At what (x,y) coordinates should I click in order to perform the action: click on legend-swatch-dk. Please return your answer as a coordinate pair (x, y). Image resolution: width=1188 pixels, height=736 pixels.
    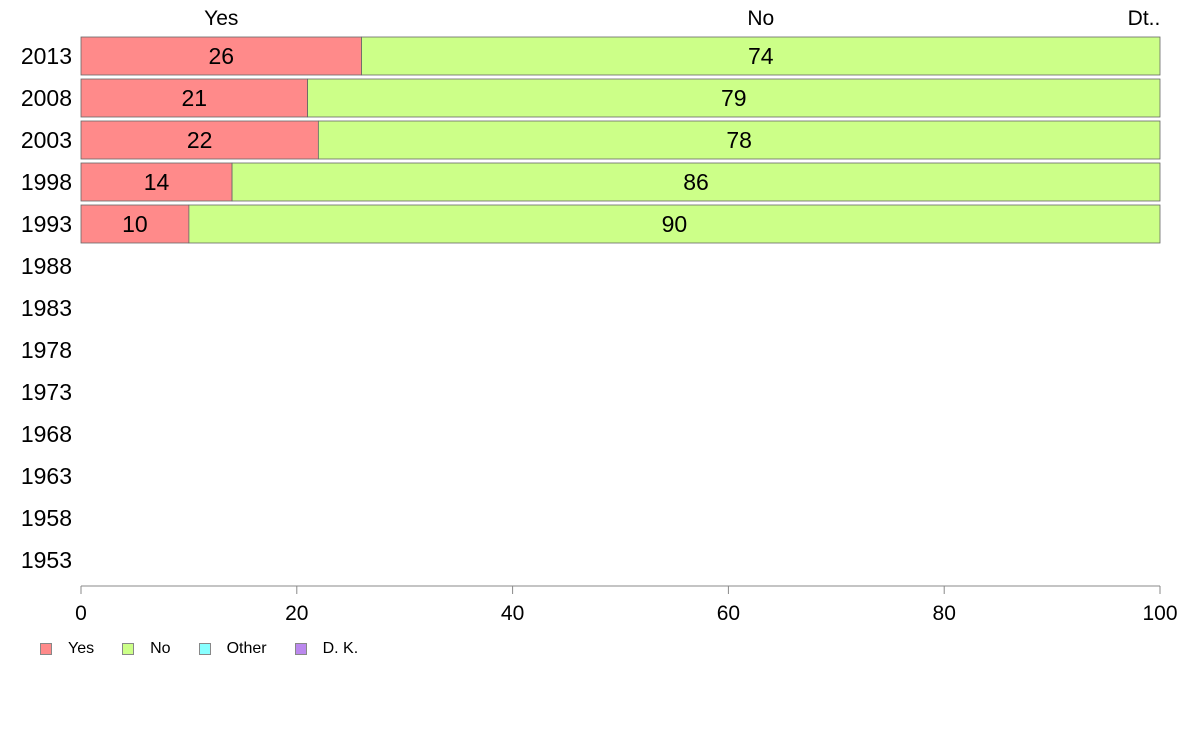
    Looking at the image, I should click on (300, 649).